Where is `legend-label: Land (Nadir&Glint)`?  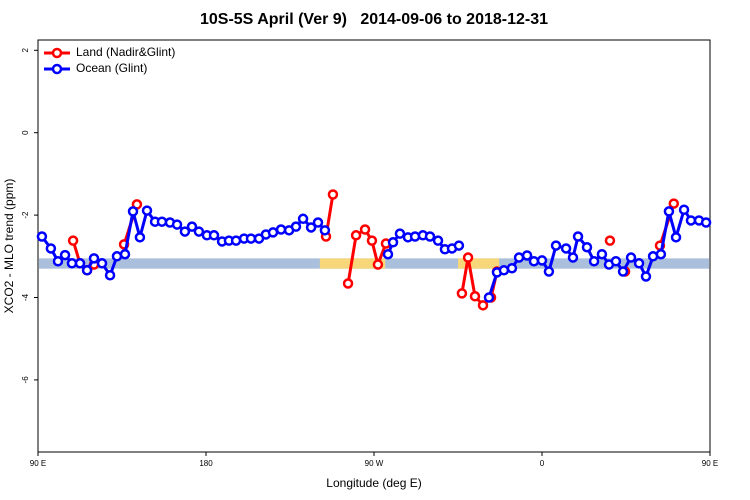
legend-label: Land (Nadir&Glint) is located at coordinates (125, 52).